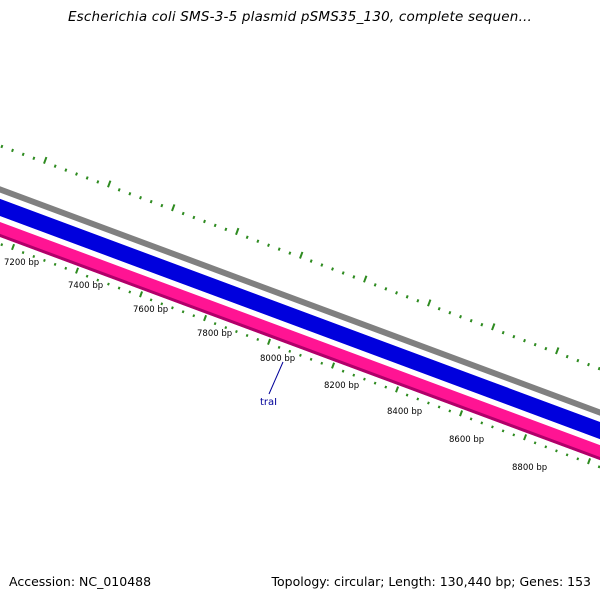 This screenshot has height=600, width=600. I want to click on accession-label: Accession: NC_010488, so click(80, 581).